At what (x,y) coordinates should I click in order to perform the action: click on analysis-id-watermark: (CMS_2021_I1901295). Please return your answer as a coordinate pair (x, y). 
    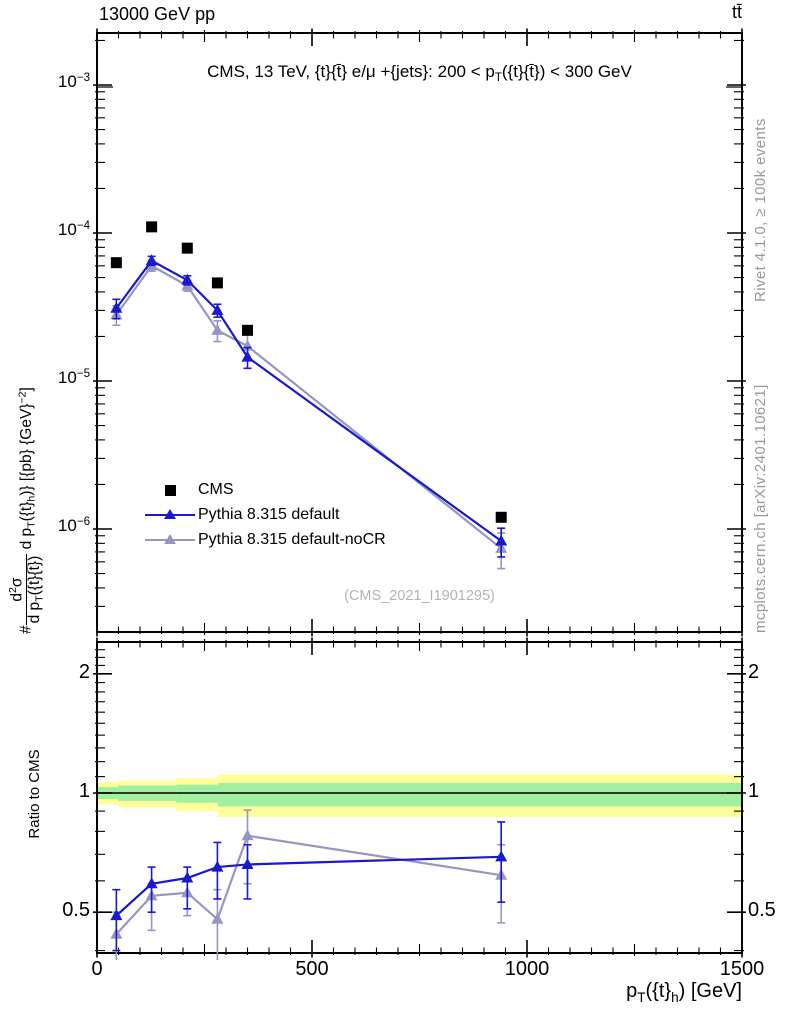
    Looking at the image, I should click on (419, 596).